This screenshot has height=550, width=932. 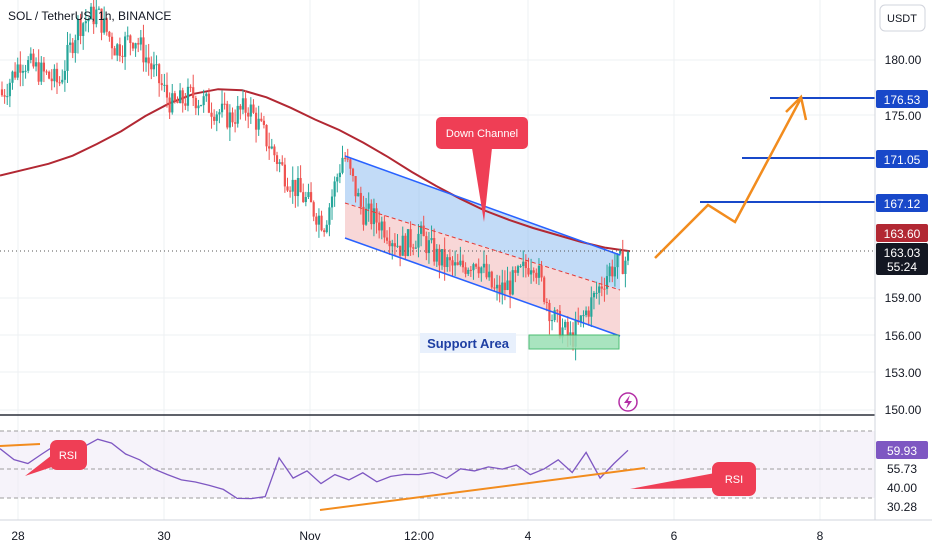 I want to click on price-tick: 159.00, so click(x=903, y=298).